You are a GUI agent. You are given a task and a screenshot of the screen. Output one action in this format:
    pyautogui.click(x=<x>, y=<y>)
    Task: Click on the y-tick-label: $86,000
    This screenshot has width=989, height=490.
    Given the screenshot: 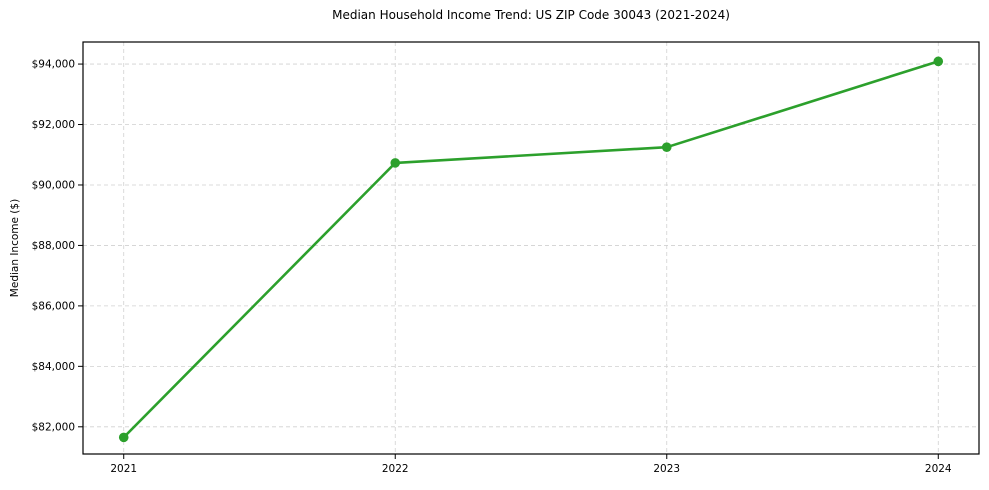 What is the action you would take?
    pyautogui.click(x=53, y=306)
    